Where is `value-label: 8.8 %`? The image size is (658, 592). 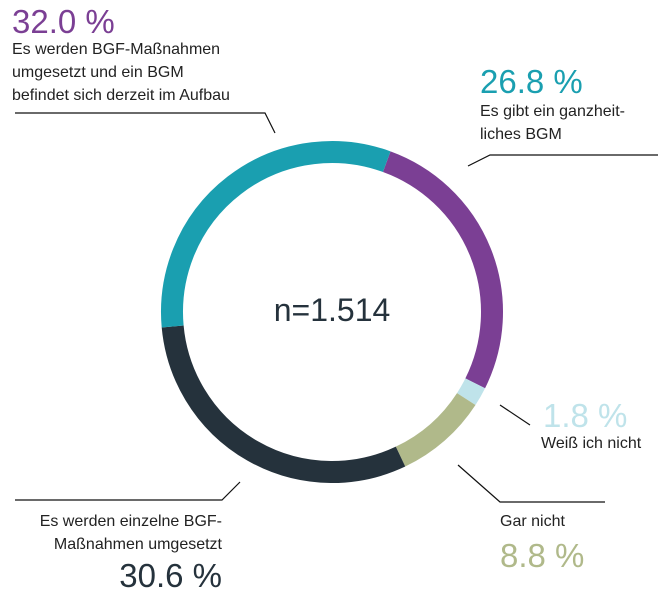
value-label: 8.8 % is located at coordinates (542, 555).